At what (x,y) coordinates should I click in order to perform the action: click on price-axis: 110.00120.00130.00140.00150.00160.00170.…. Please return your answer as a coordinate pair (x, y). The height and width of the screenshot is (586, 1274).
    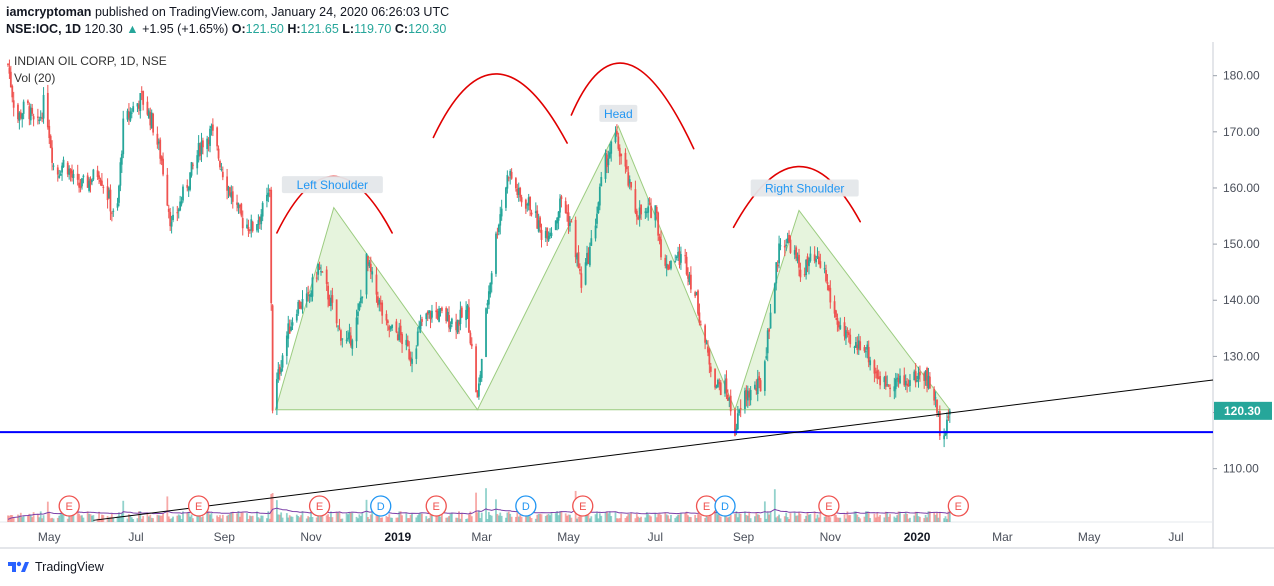
    Looking at the image, I should click on (1236, 272).